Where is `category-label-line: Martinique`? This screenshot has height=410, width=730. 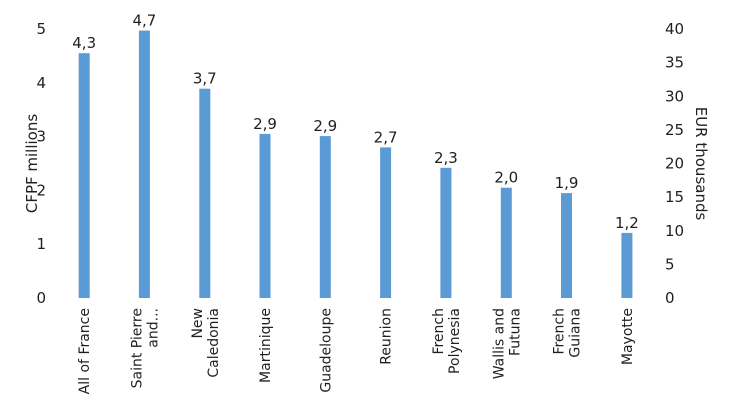
category-label-line: Martinique is located at coordinates (266, 345).